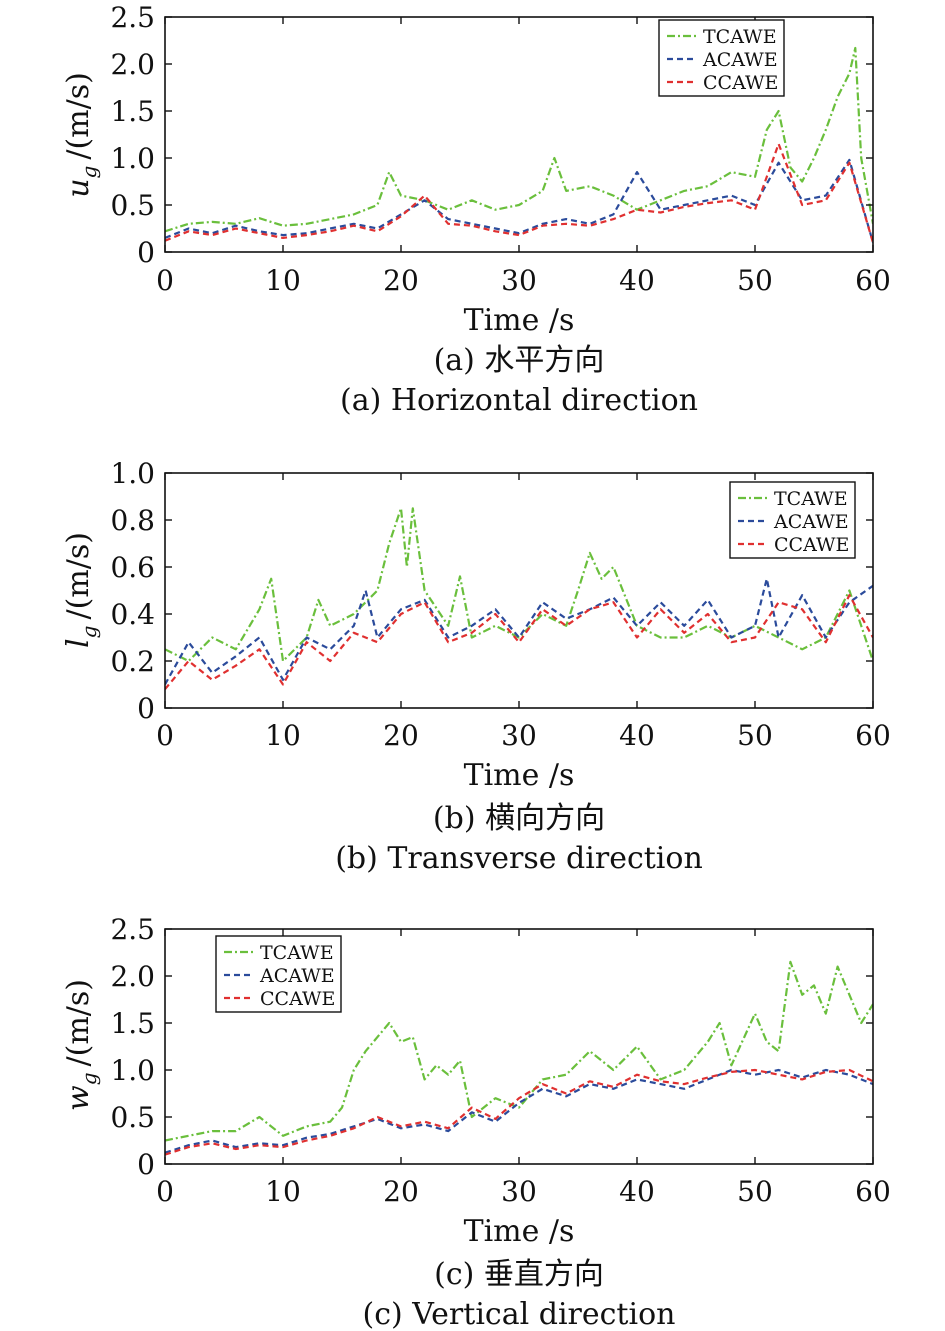  Describe the element at coordinates (78, 1098) in the screenshot. I see `y-axis-label-symbol: w` at that location.